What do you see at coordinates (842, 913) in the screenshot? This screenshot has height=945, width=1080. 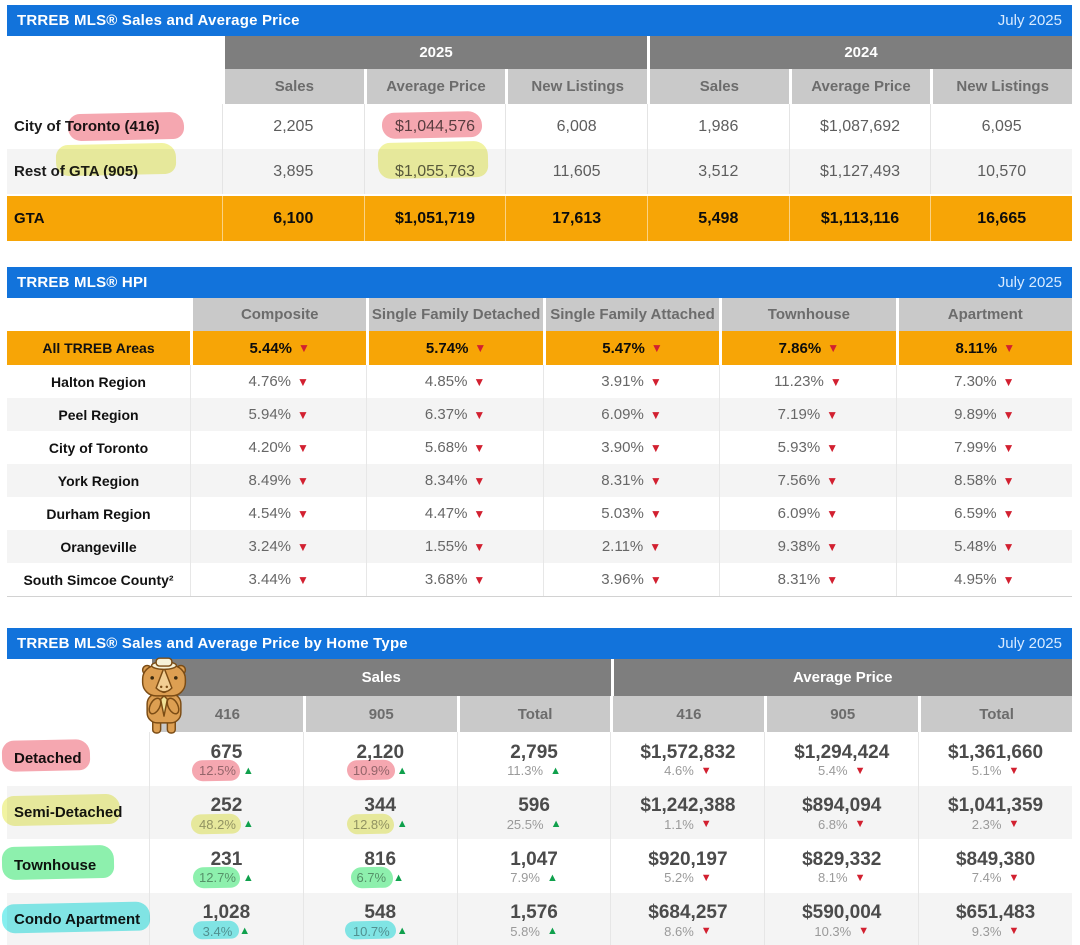 I see `price-value: $590,004` at bounding box center [842, 913].